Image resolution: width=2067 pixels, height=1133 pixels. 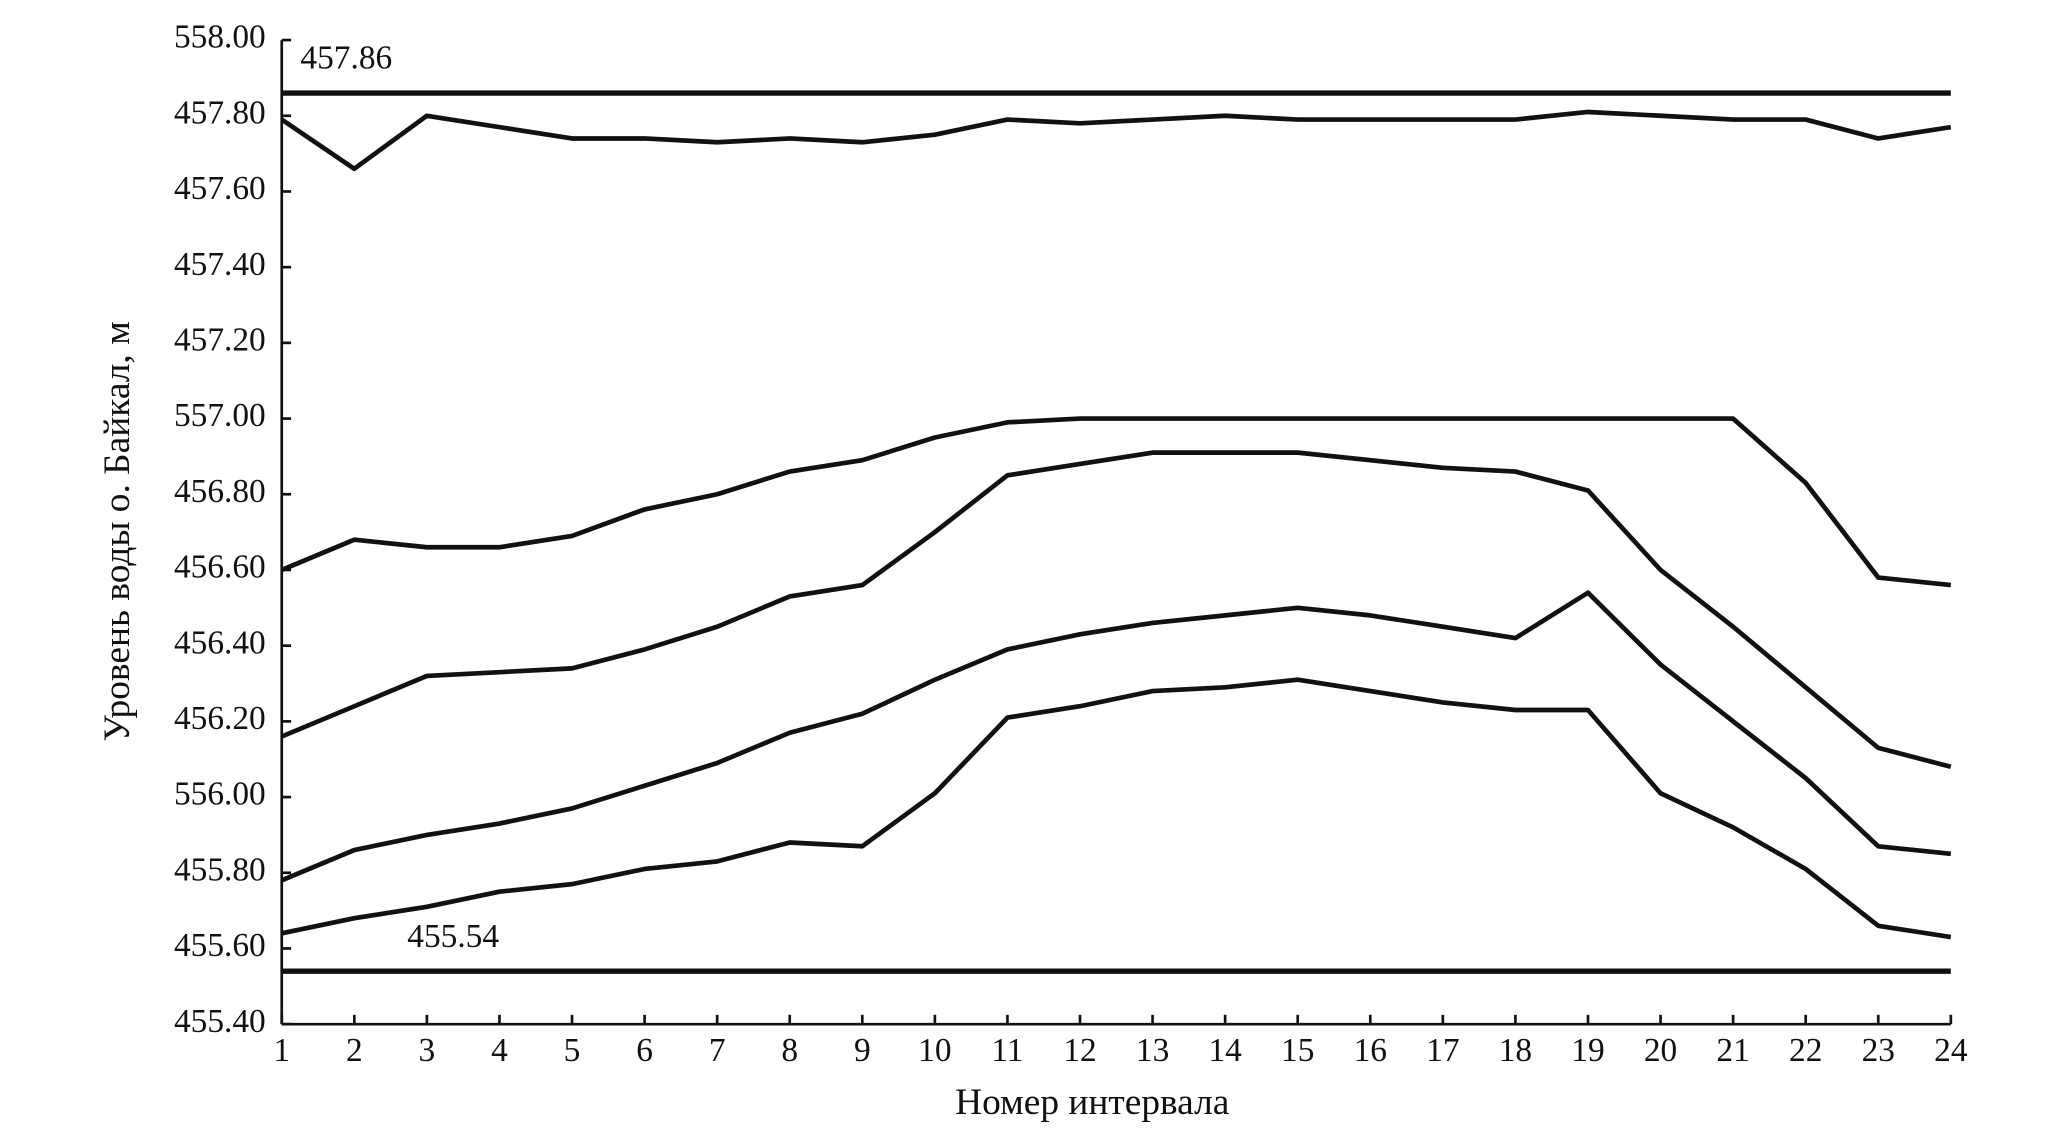 I want to click on x-tick-label: 19, so click(x=1587, y=1050).